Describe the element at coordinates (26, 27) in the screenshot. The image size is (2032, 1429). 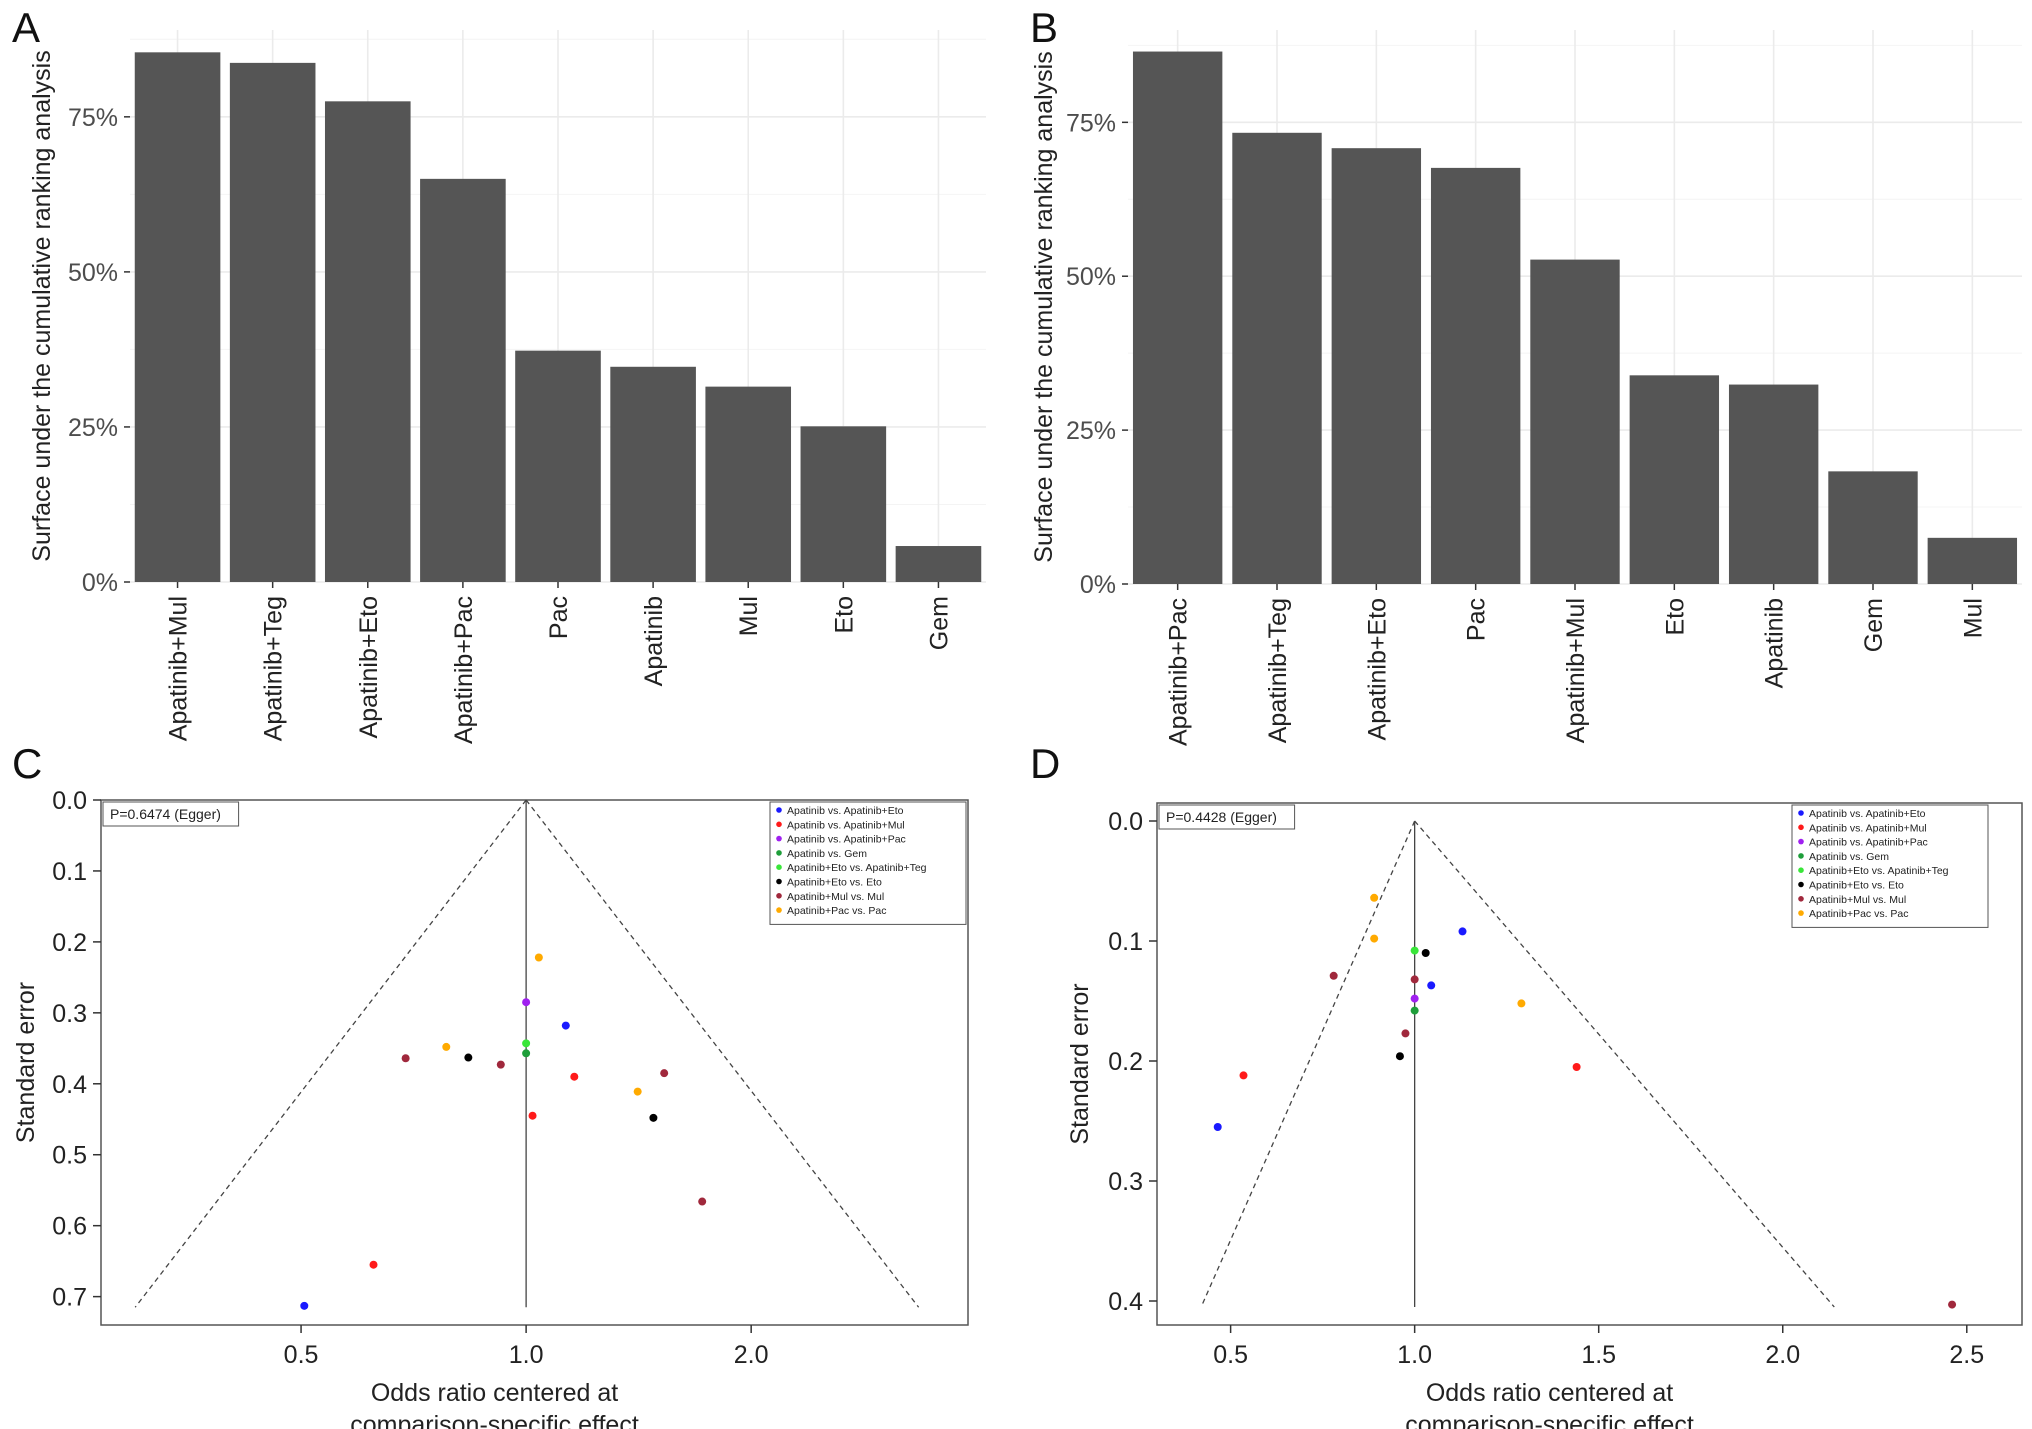
I see `panel-letter-a: A` at that location.